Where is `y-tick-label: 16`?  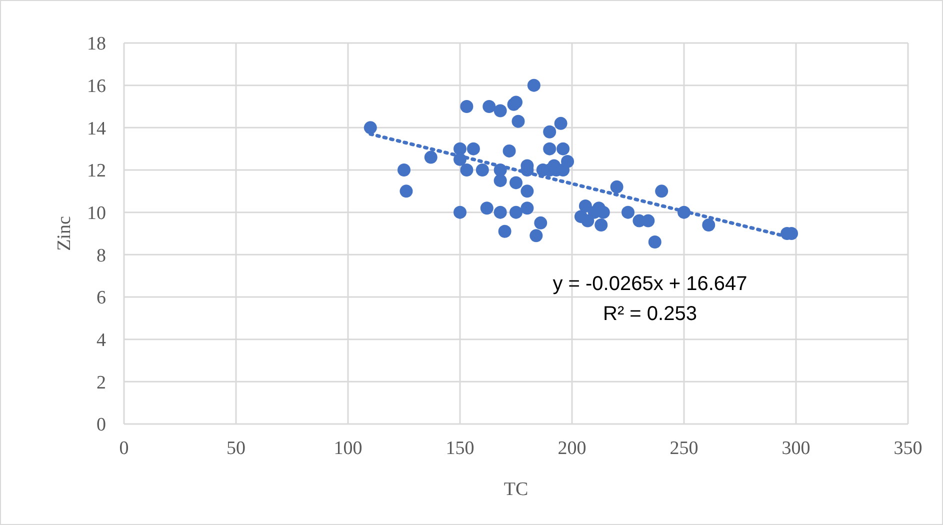
y-tick-label: 16 is located at coordinates (96, 86).